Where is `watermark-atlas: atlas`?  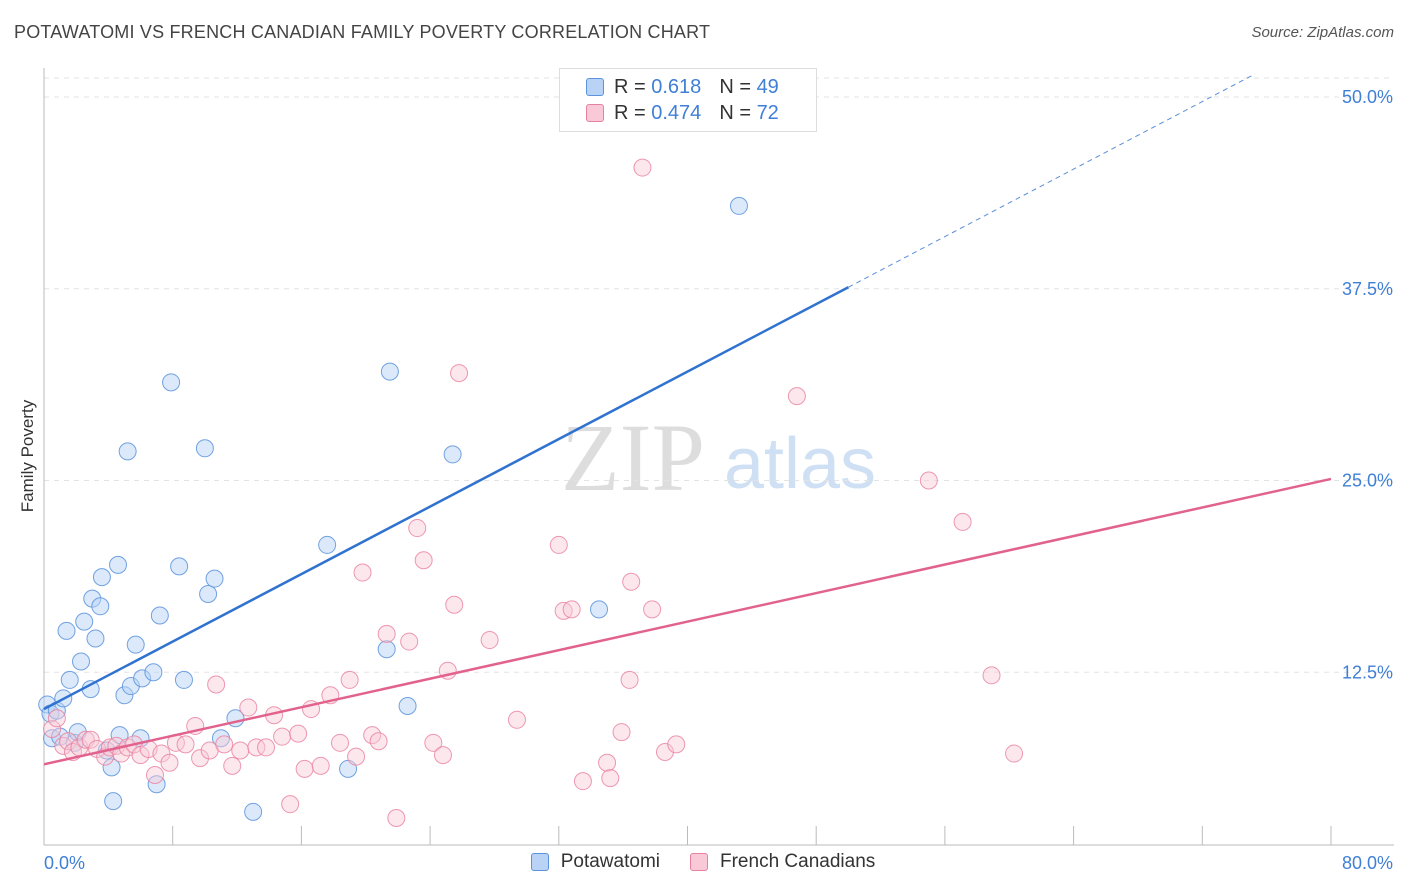
watermark-atlas: atlas is located at coordinates (800, 464).